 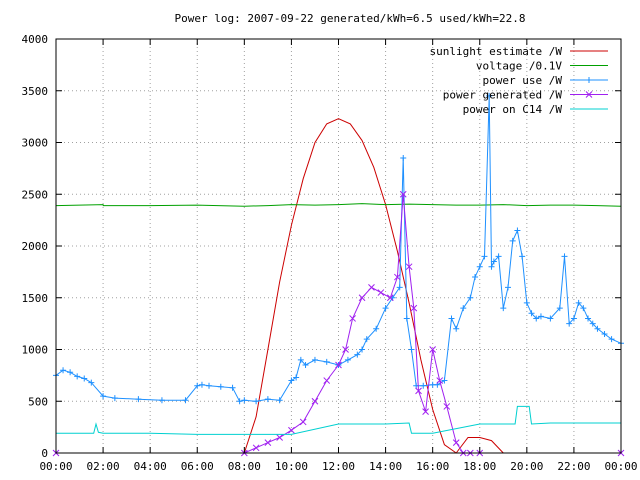 I want to click on x-tick-label: 10:00, so click(x=291, y=466).